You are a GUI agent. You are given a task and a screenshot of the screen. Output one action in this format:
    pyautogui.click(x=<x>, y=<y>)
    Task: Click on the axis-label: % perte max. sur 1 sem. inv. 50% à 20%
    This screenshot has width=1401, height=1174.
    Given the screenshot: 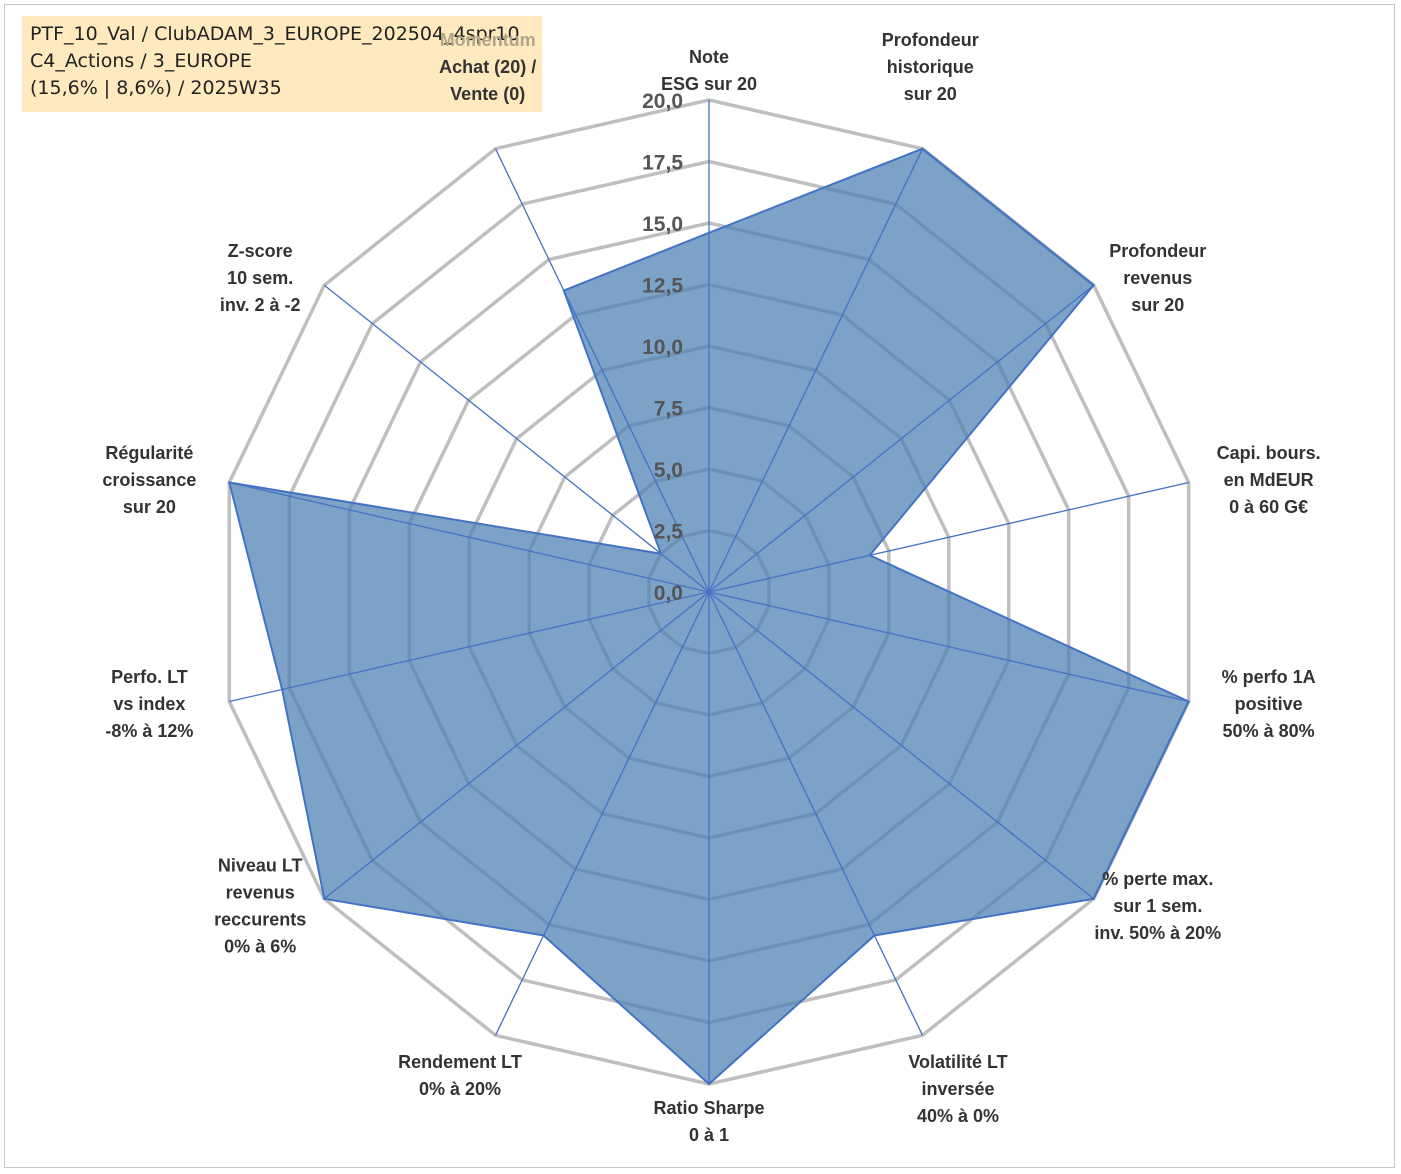 What is the action you would take?
    pyautogui.click(x=1157, y=906)
    